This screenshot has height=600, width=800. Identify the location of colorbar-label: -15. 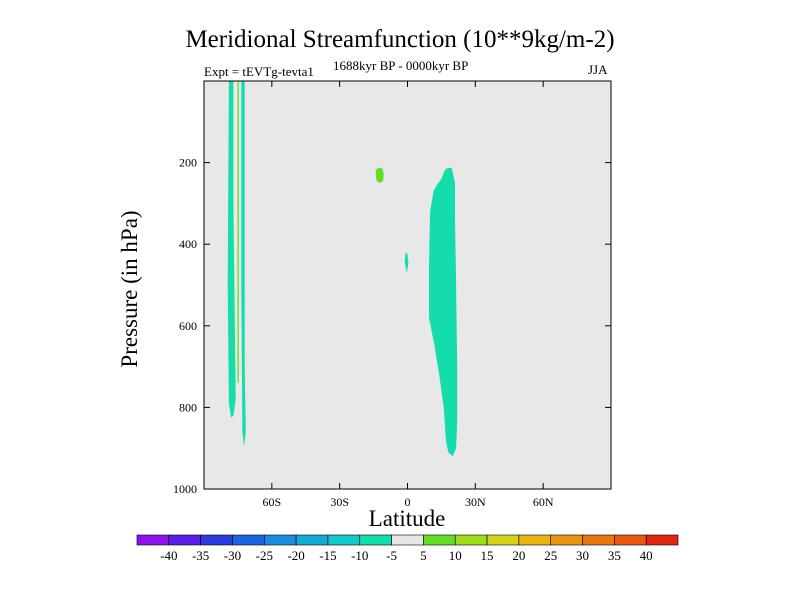
(327, 555).